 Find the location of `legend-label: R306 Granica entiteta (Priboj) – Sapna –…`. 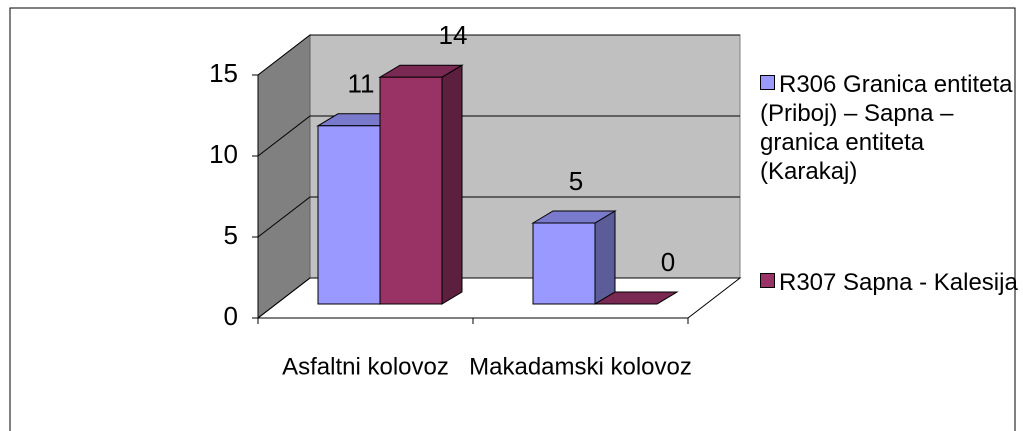

legend-label: R306 Granica entiteta (Priboj) – Sapna –… is located at coordinates (886, 128).